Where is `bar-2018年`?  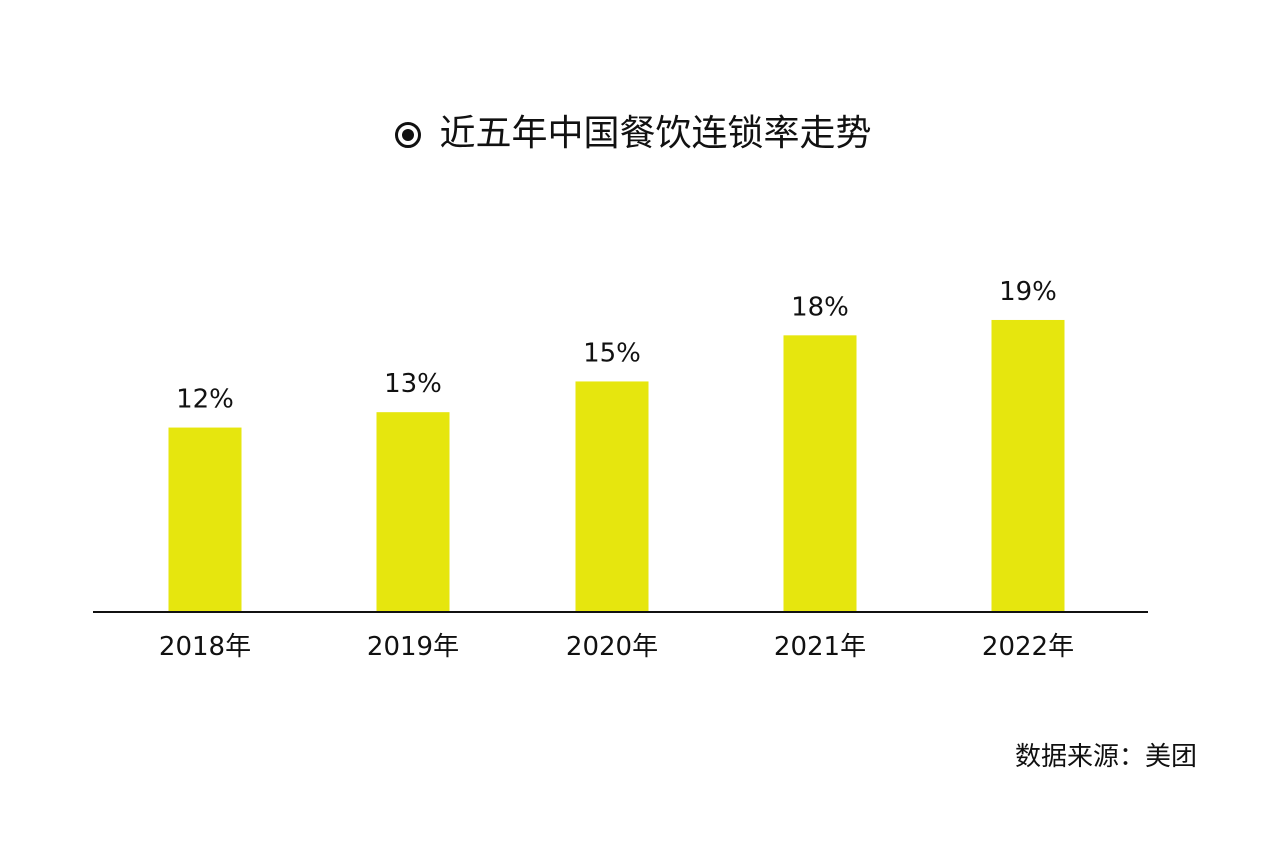 bar-2018年 is located at coordinates (205, 519).